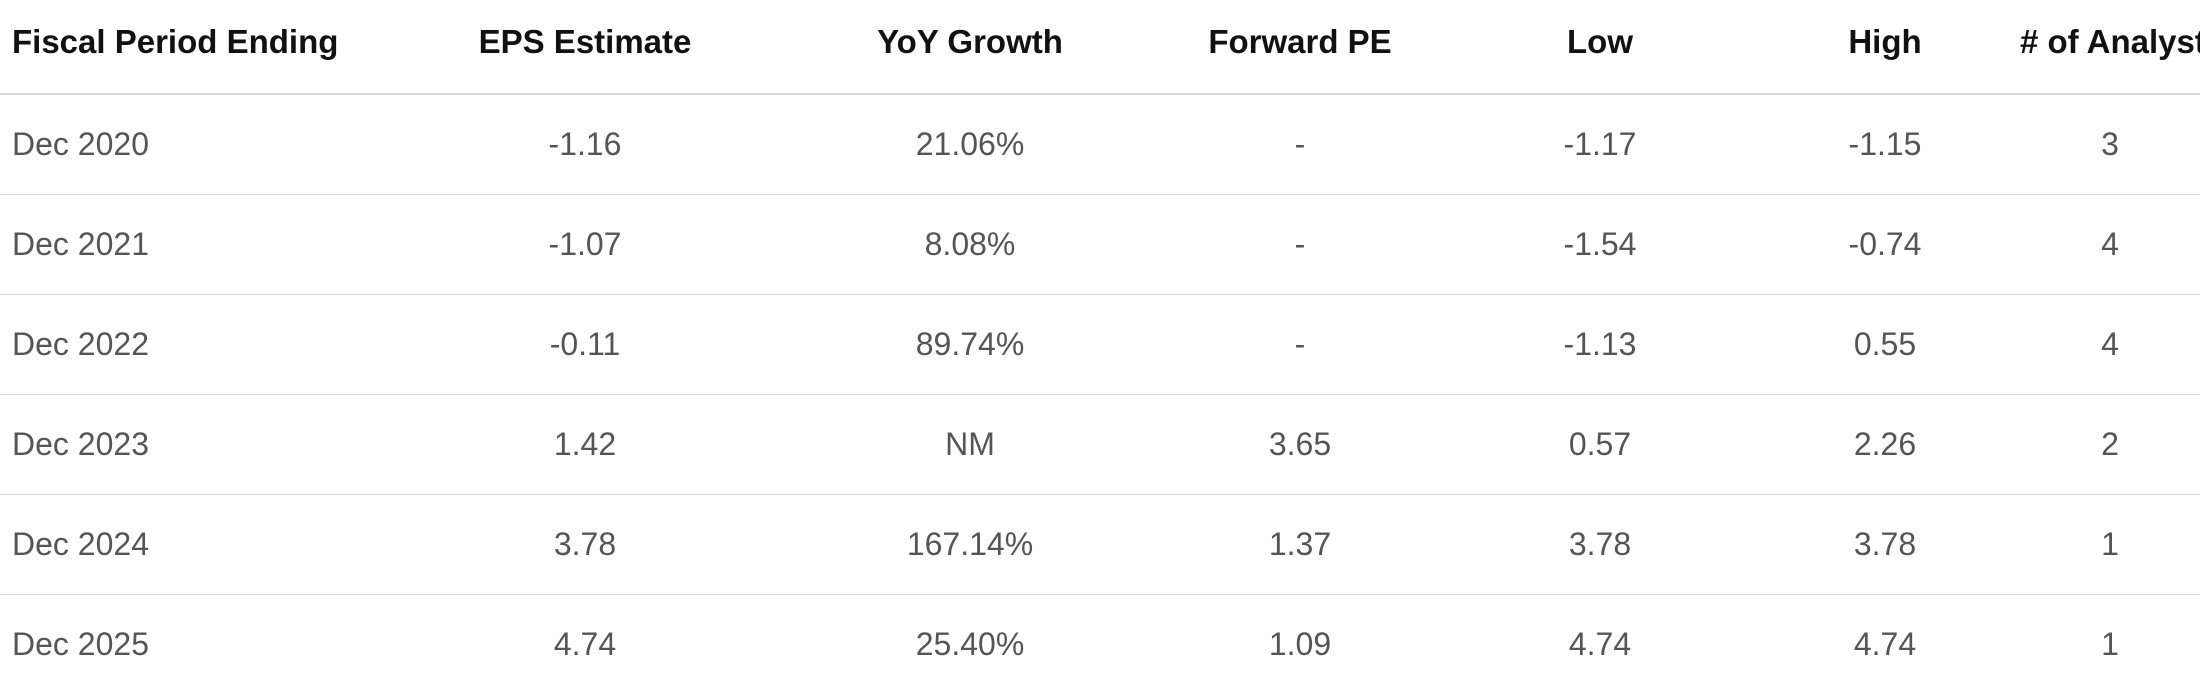  What do you see at coordinates (2110, 443) in the screenshot?
I see `cell-analysts: 2` at bounding box center [2110, 443].